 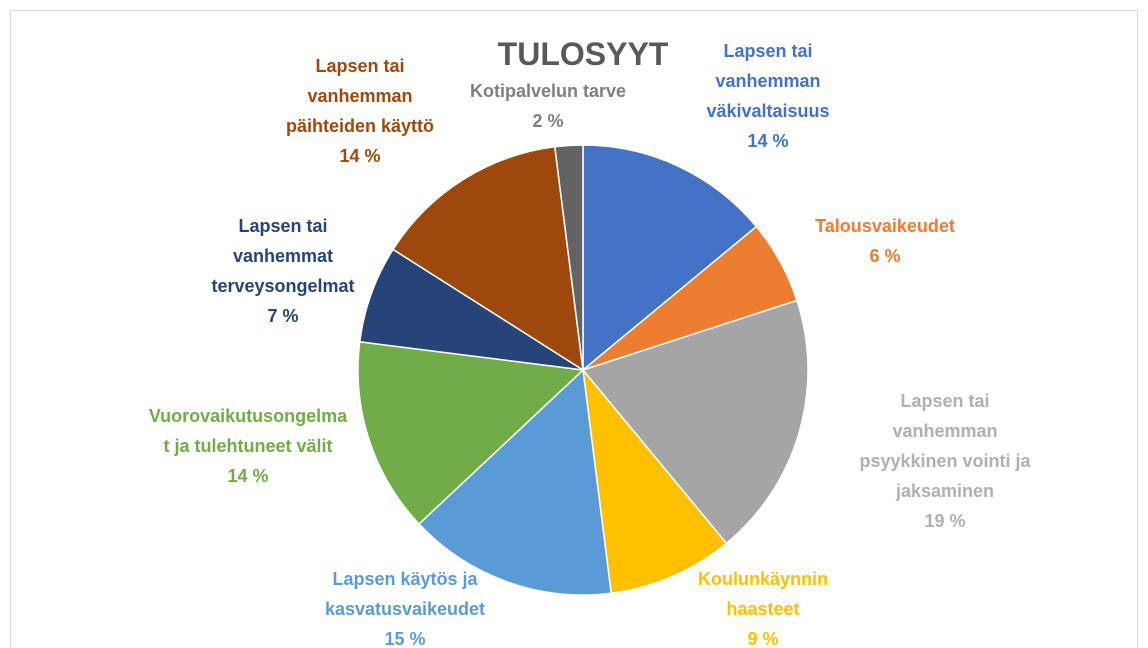 What do you see at coordinates (583, 54) in the screenshot?
I see `chart-title: TULOSYYT` at bounding box center [583, 54].